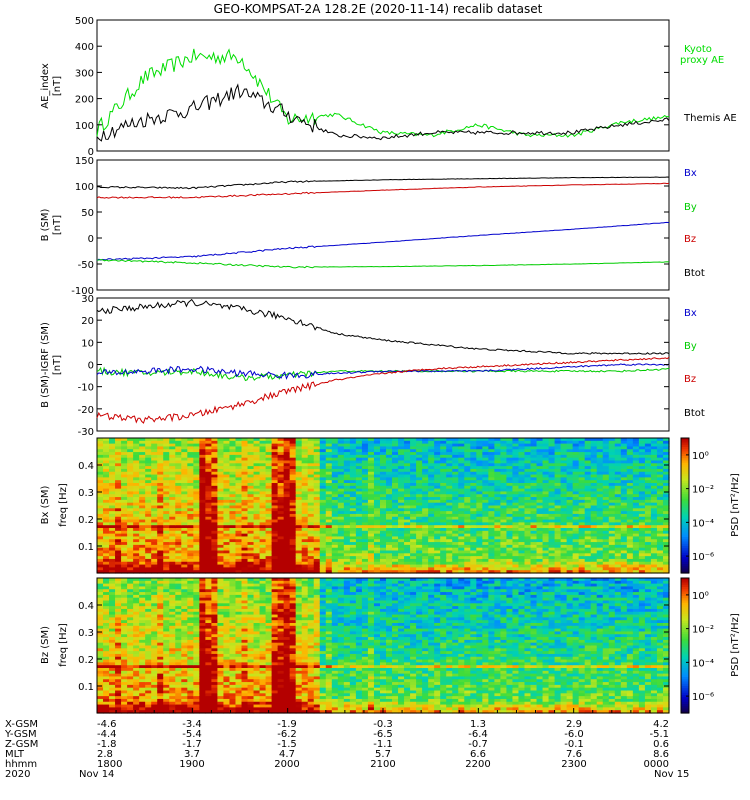  Describe the element at coordinates (685, 444) in the screenshot. I see `colorbar-step` at that location.